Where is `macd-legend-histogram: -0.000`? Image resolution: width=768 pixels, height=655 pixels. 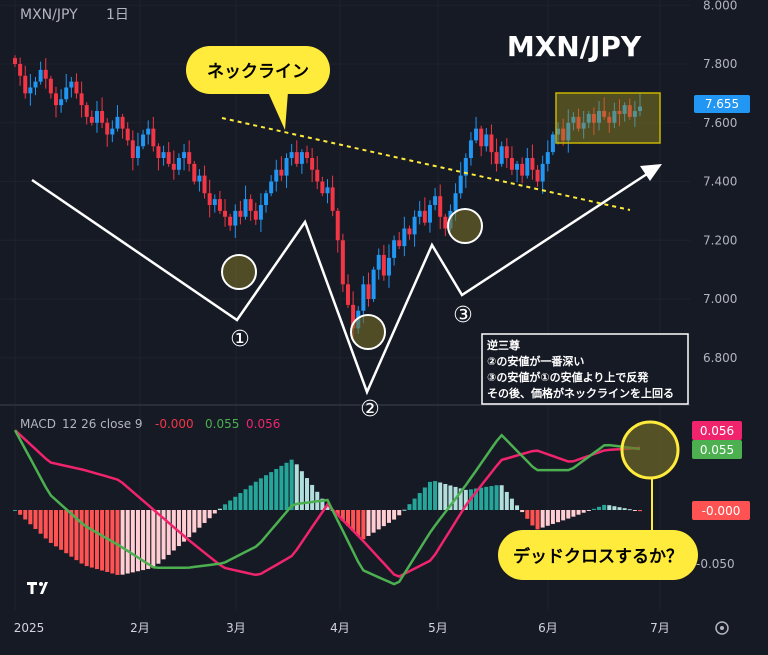 macd-legend-histogram: -0.000 is located at coordinates (174, 424).